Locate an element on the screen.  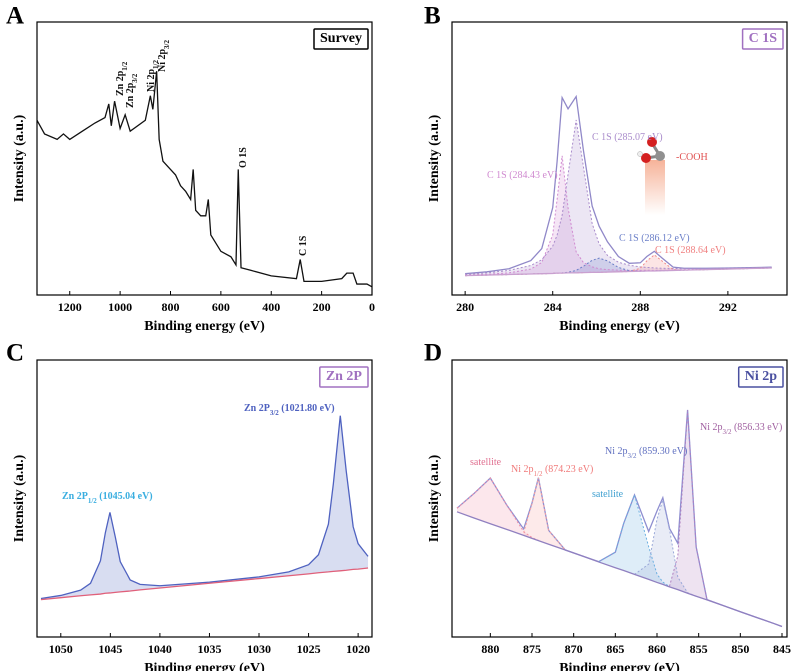
annotation: C 1S (285.07 eV) is located at coordinates (627, 137).